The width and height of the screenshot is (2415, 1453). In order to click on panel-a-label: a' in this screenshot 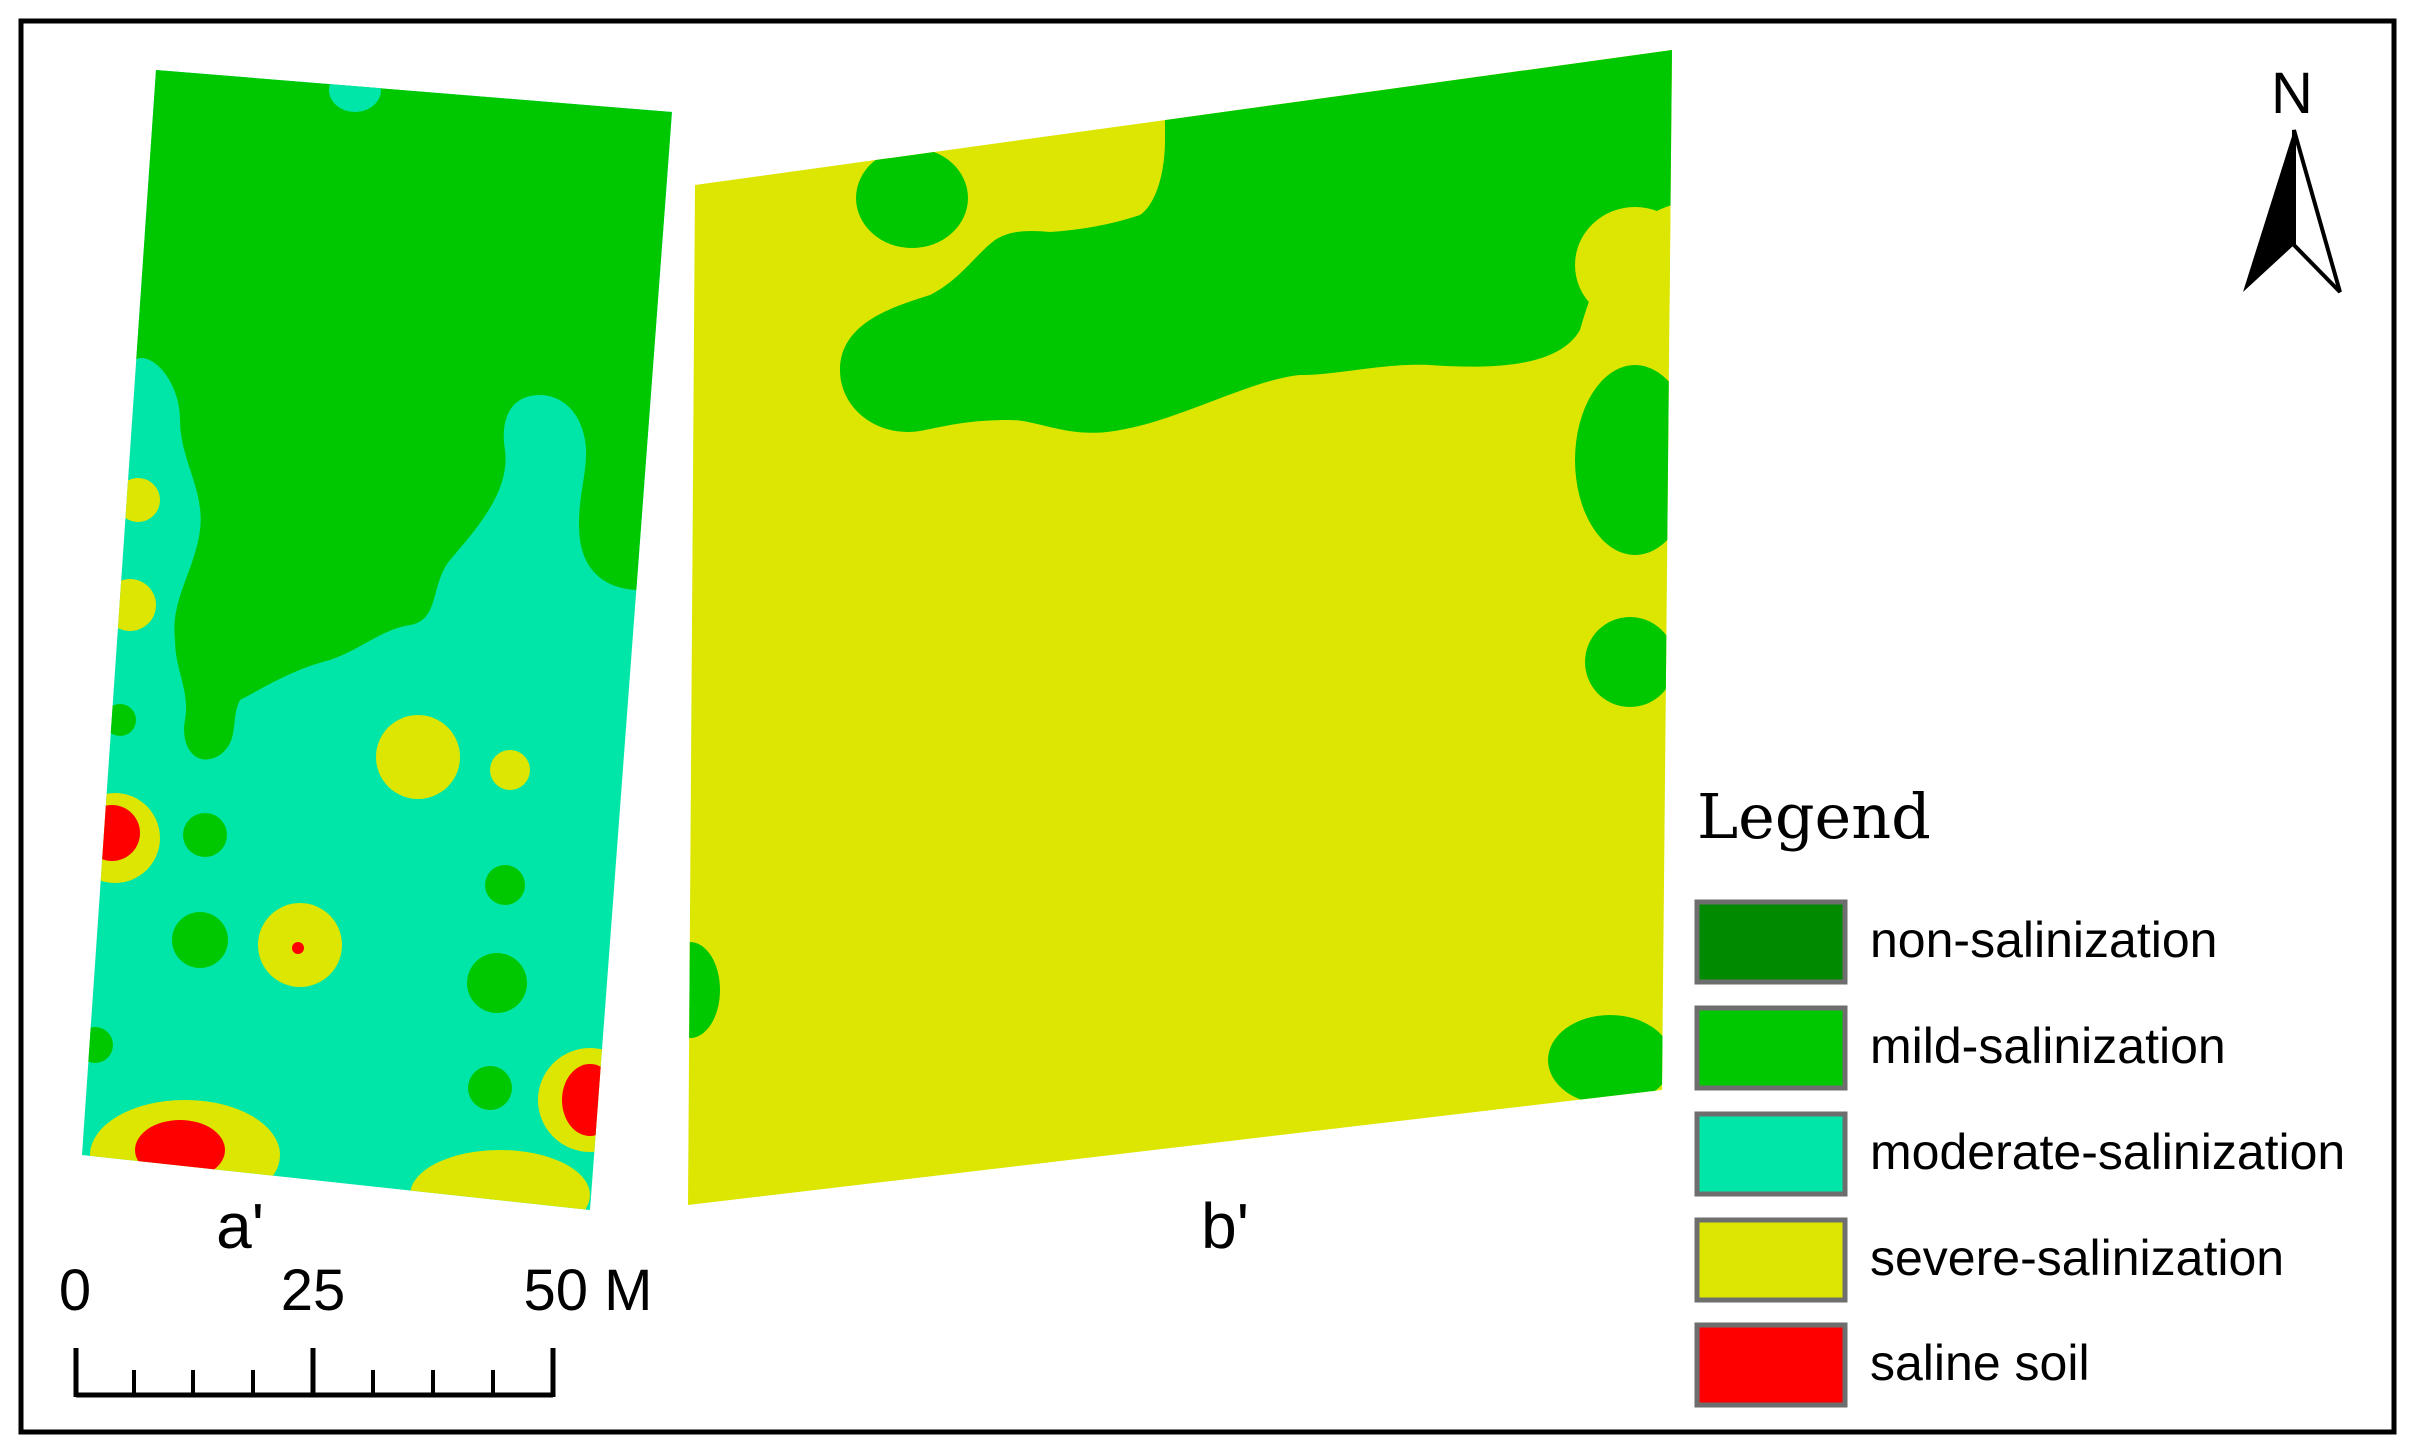, I will do `click(240, 1226)`.